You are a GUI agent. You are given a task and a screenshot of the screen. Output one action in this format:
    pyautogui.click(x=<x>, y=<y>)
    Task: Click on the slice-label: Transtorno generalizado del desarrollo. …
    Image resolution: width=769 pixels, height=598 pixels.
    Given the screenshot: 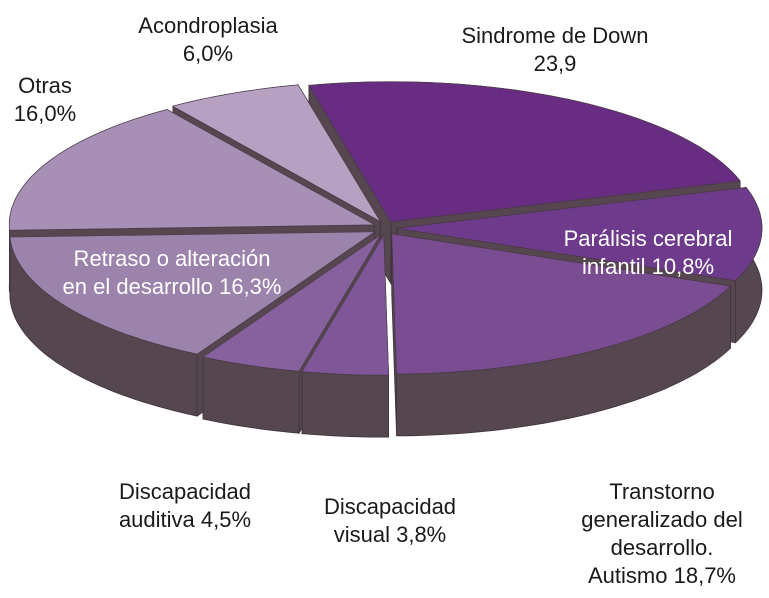 What is the action you would take?
    pyautogui.click(x=661, y=534)
    